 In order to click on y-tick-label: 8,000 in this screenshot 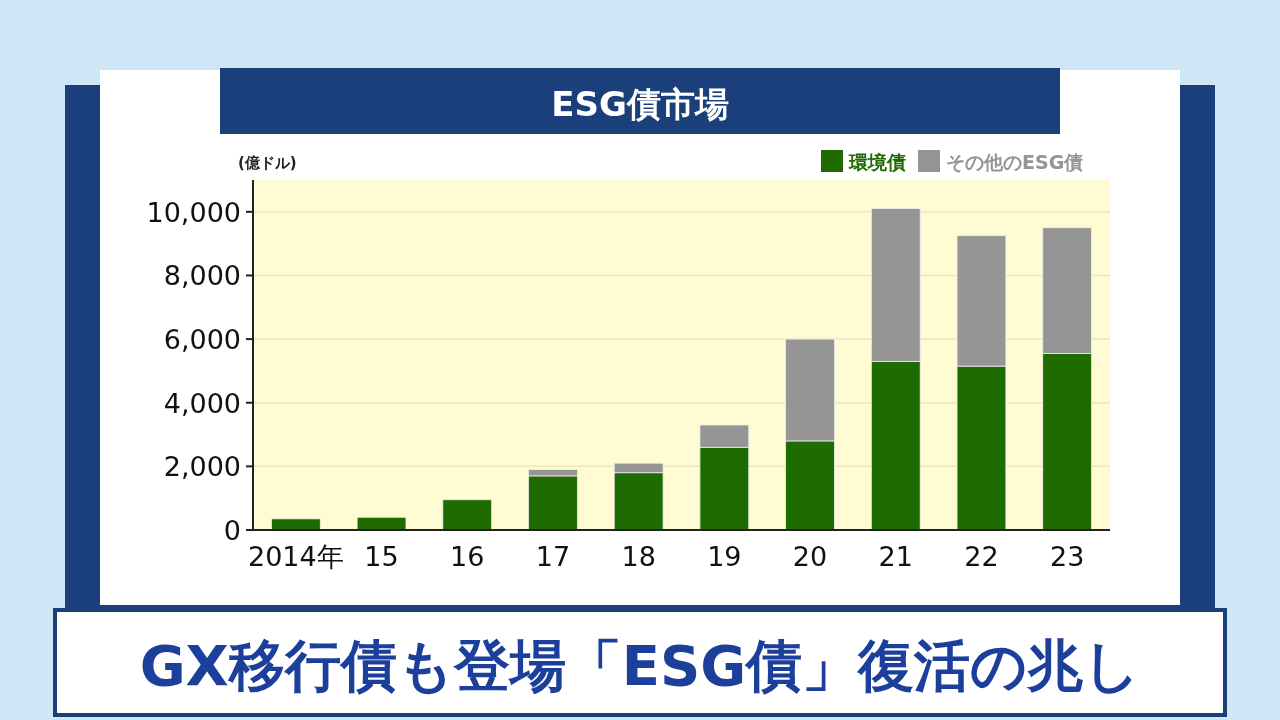, I will do `click(202, 276)`.